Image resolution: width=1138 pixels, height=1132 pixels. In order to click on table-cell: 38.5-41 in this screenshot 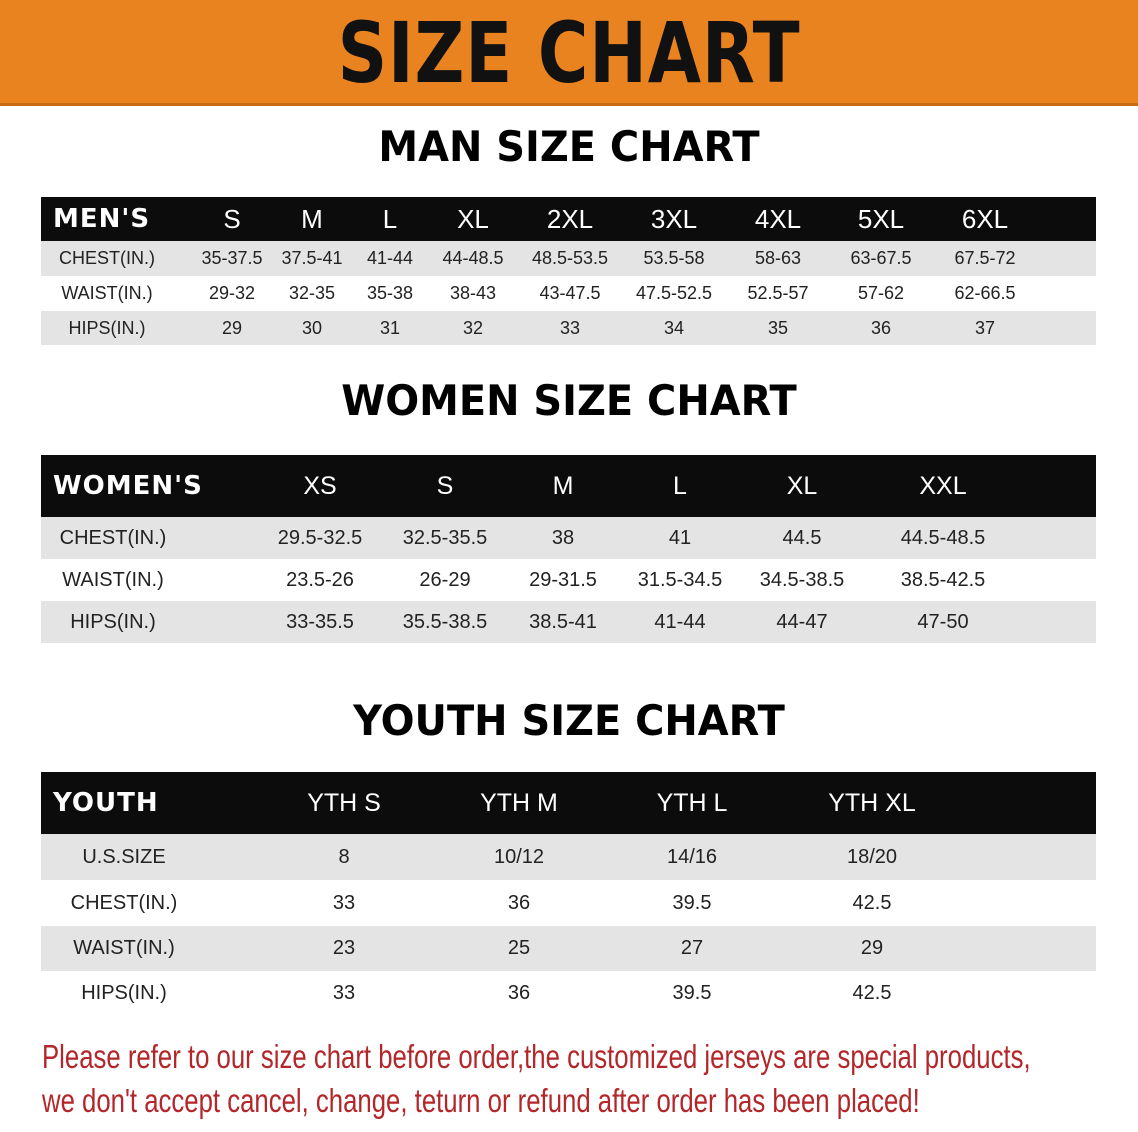, I will do `click(563, 621)`.